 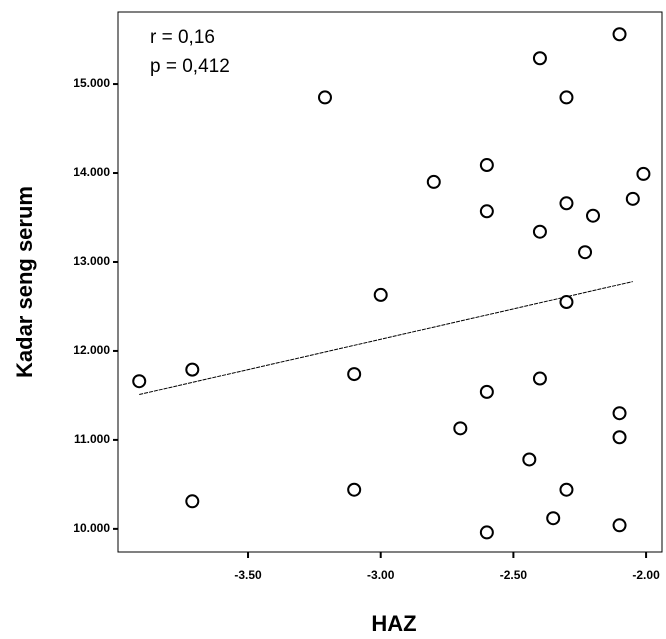 I want to click on y-tick-label: 15.000, so click(x=91, y=83).